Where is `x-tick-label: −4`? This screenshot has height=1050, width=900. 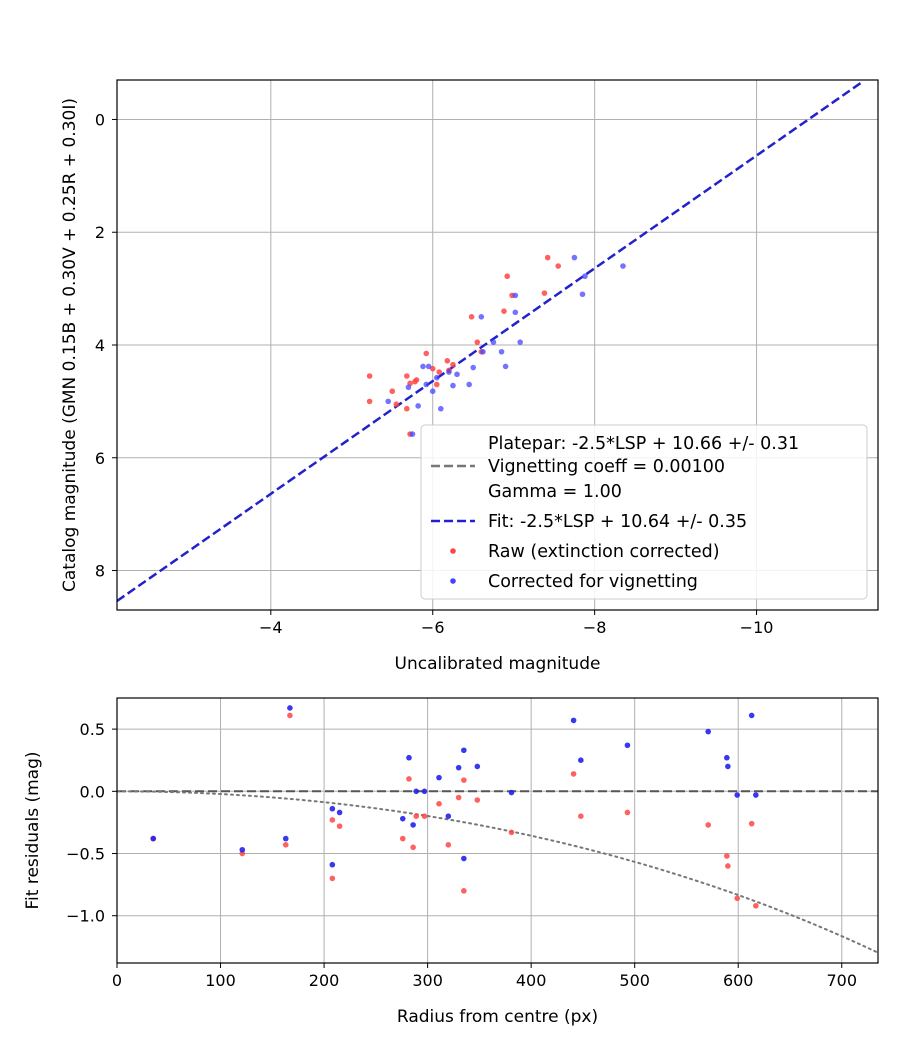
x-tick-label: −4 is located at coordinates (271, 627).